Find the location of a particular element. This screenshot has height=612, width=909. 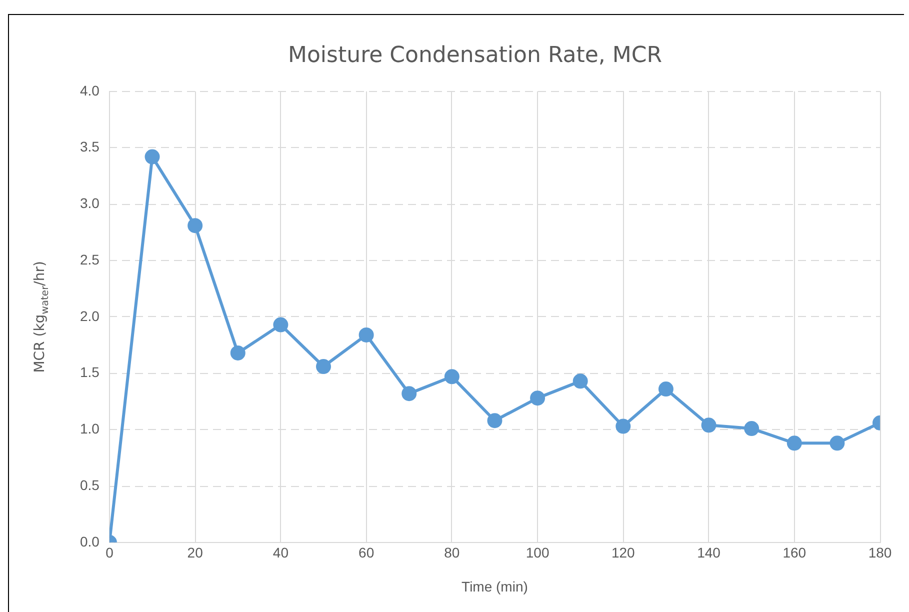

y-tick-label: 2.5 is located at coordinates (90, 259).